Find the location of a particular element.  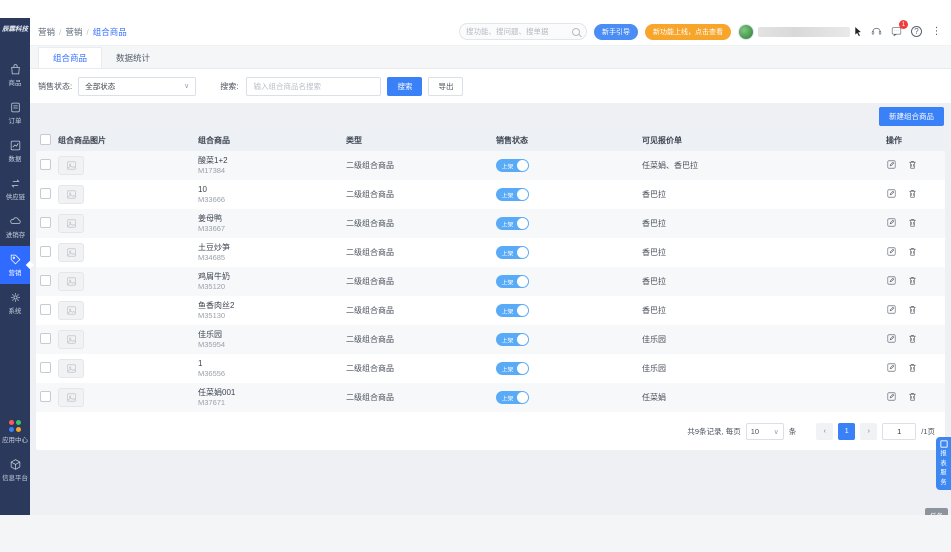

messages-icon: 1 is located at coordinates (899, 29).